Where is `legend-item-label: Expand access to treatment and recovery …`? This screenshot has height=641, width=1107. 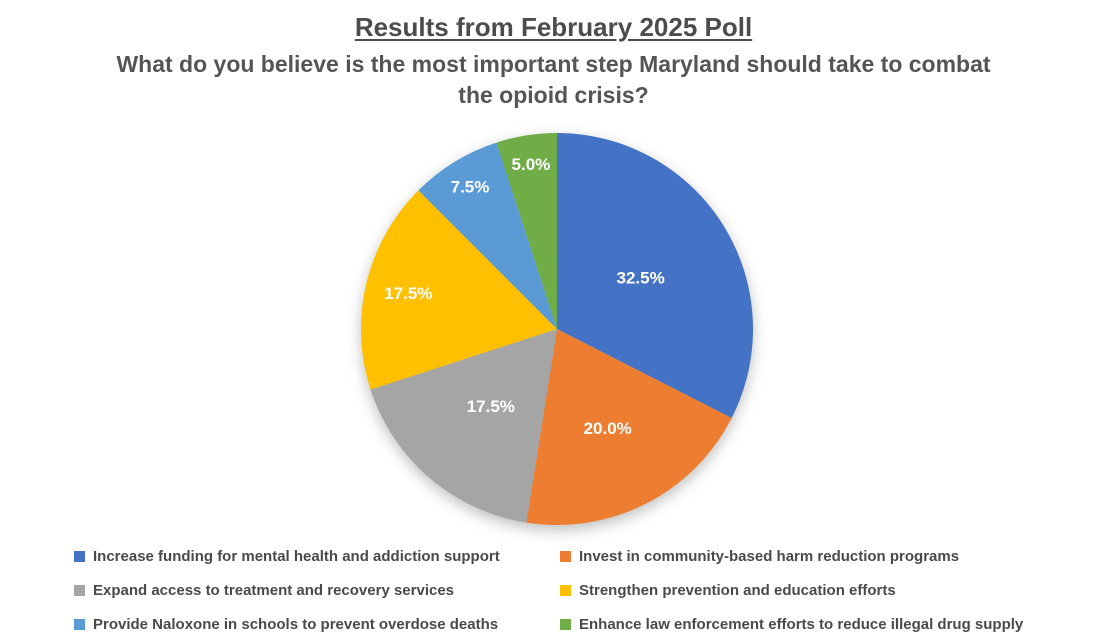
legend-item-label: Expand access to treatment and recovery … is located at coordinates (274, 590).